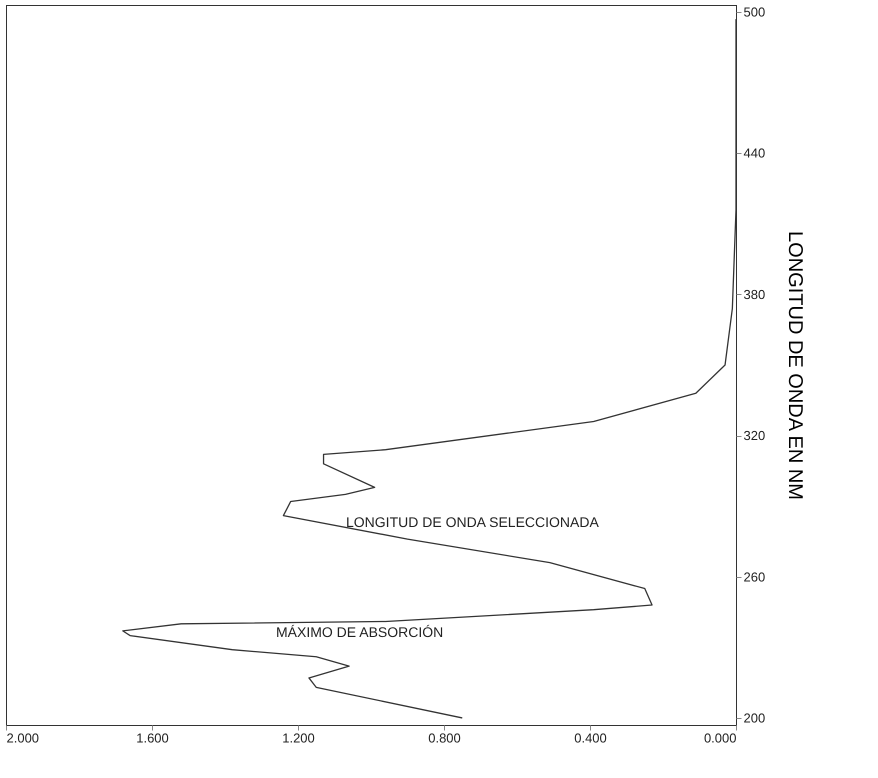 This screenshot has width=878, height=778. Describe the element at coordinates (755, 294) in the screenshot. I see `y-tick-label: 380` at that location.